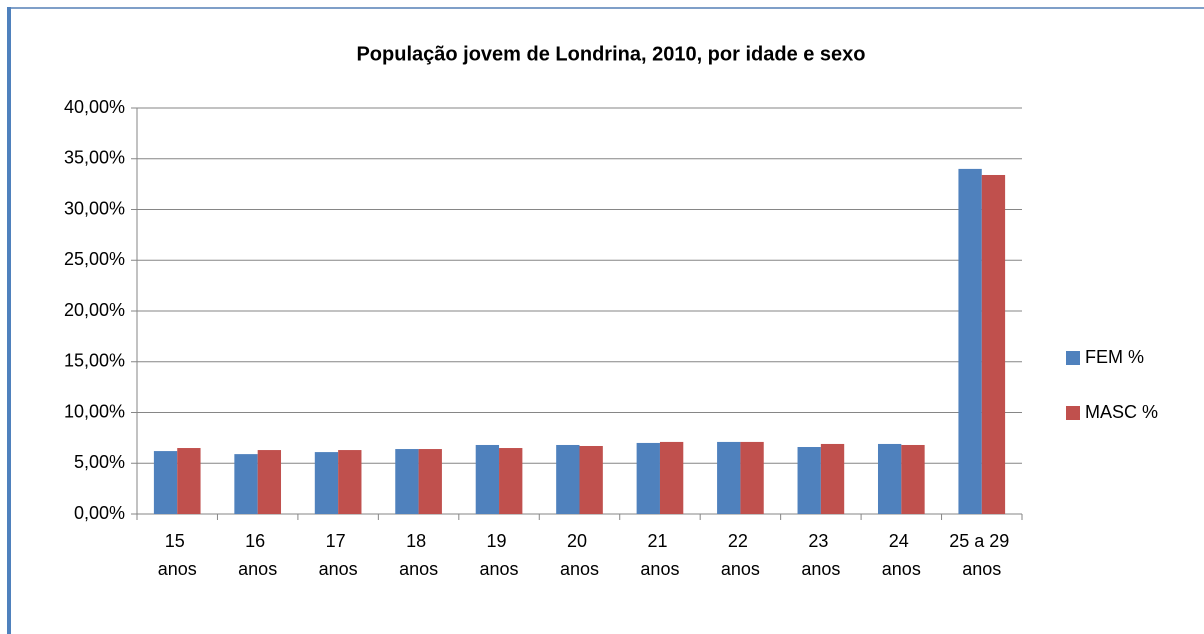  I want to click on legend-label: MASC %, so click(1121, 412).